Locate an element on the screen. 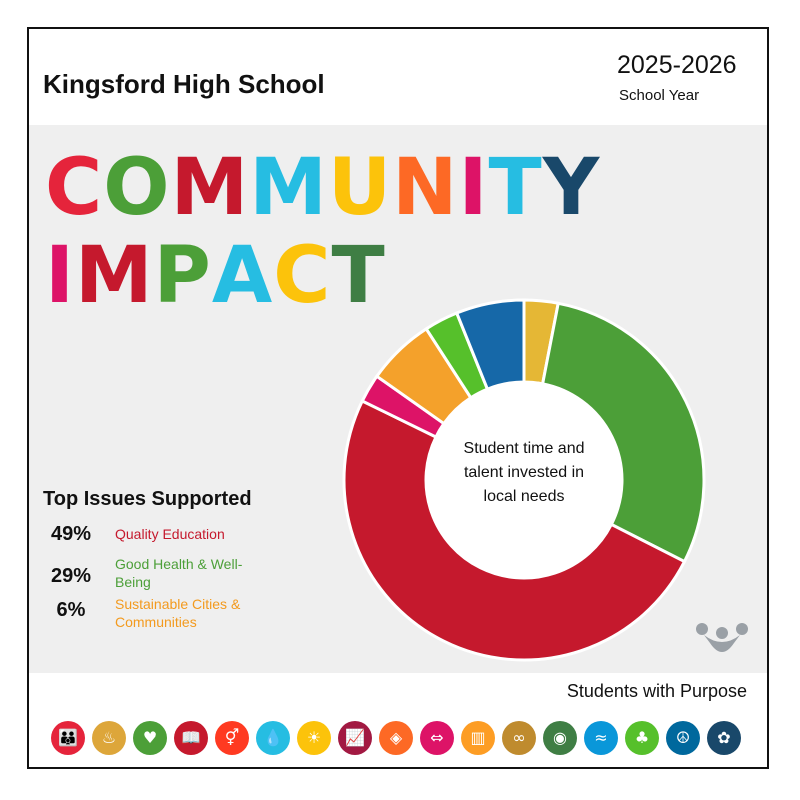 The height and width of the screenshot is (800, 800). clean-energy-icon: ☀ is located at coordinates (314, 738).